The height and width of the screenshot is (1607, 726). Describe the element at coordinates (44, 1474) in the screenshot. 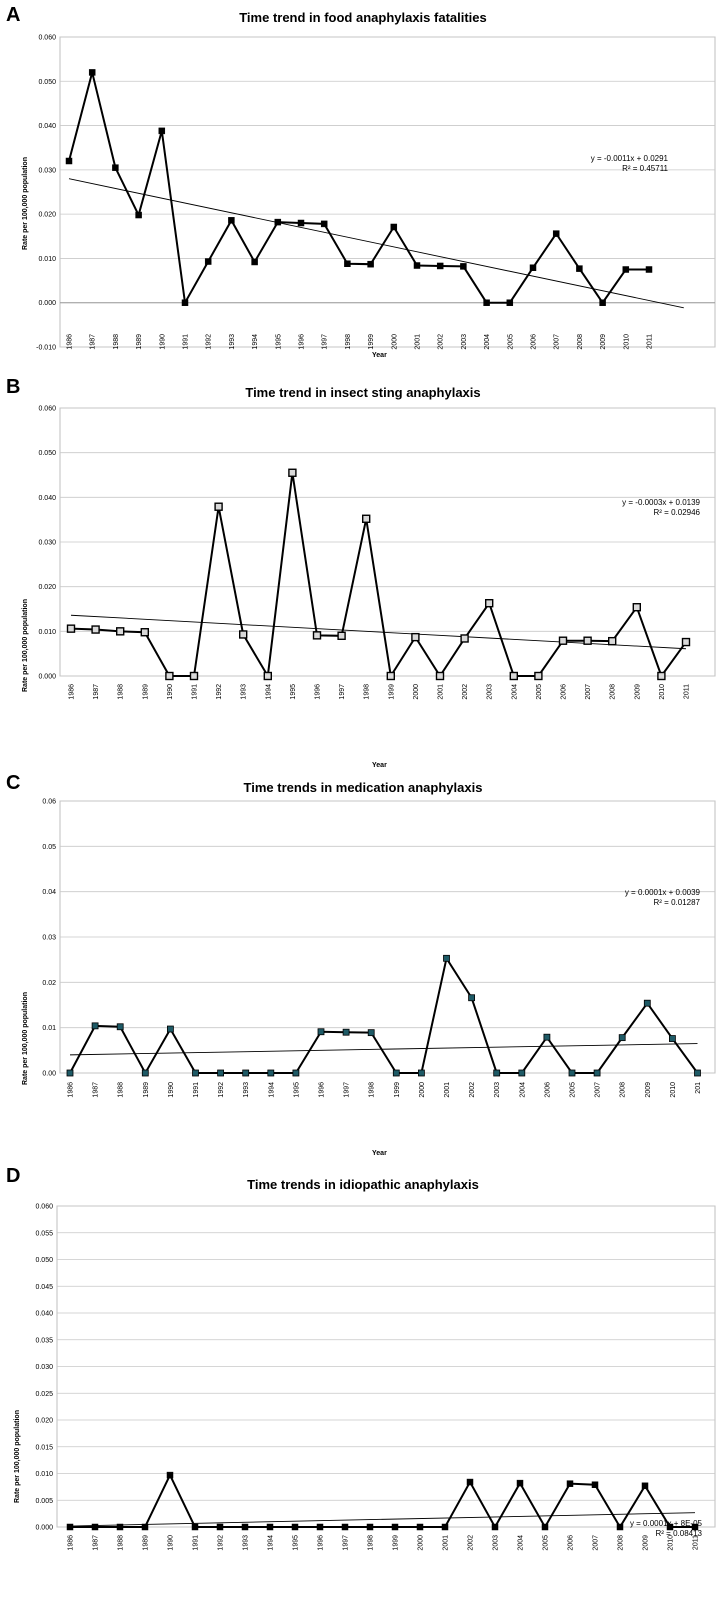

I see `y-tick-label-d: 0.010` at that location.